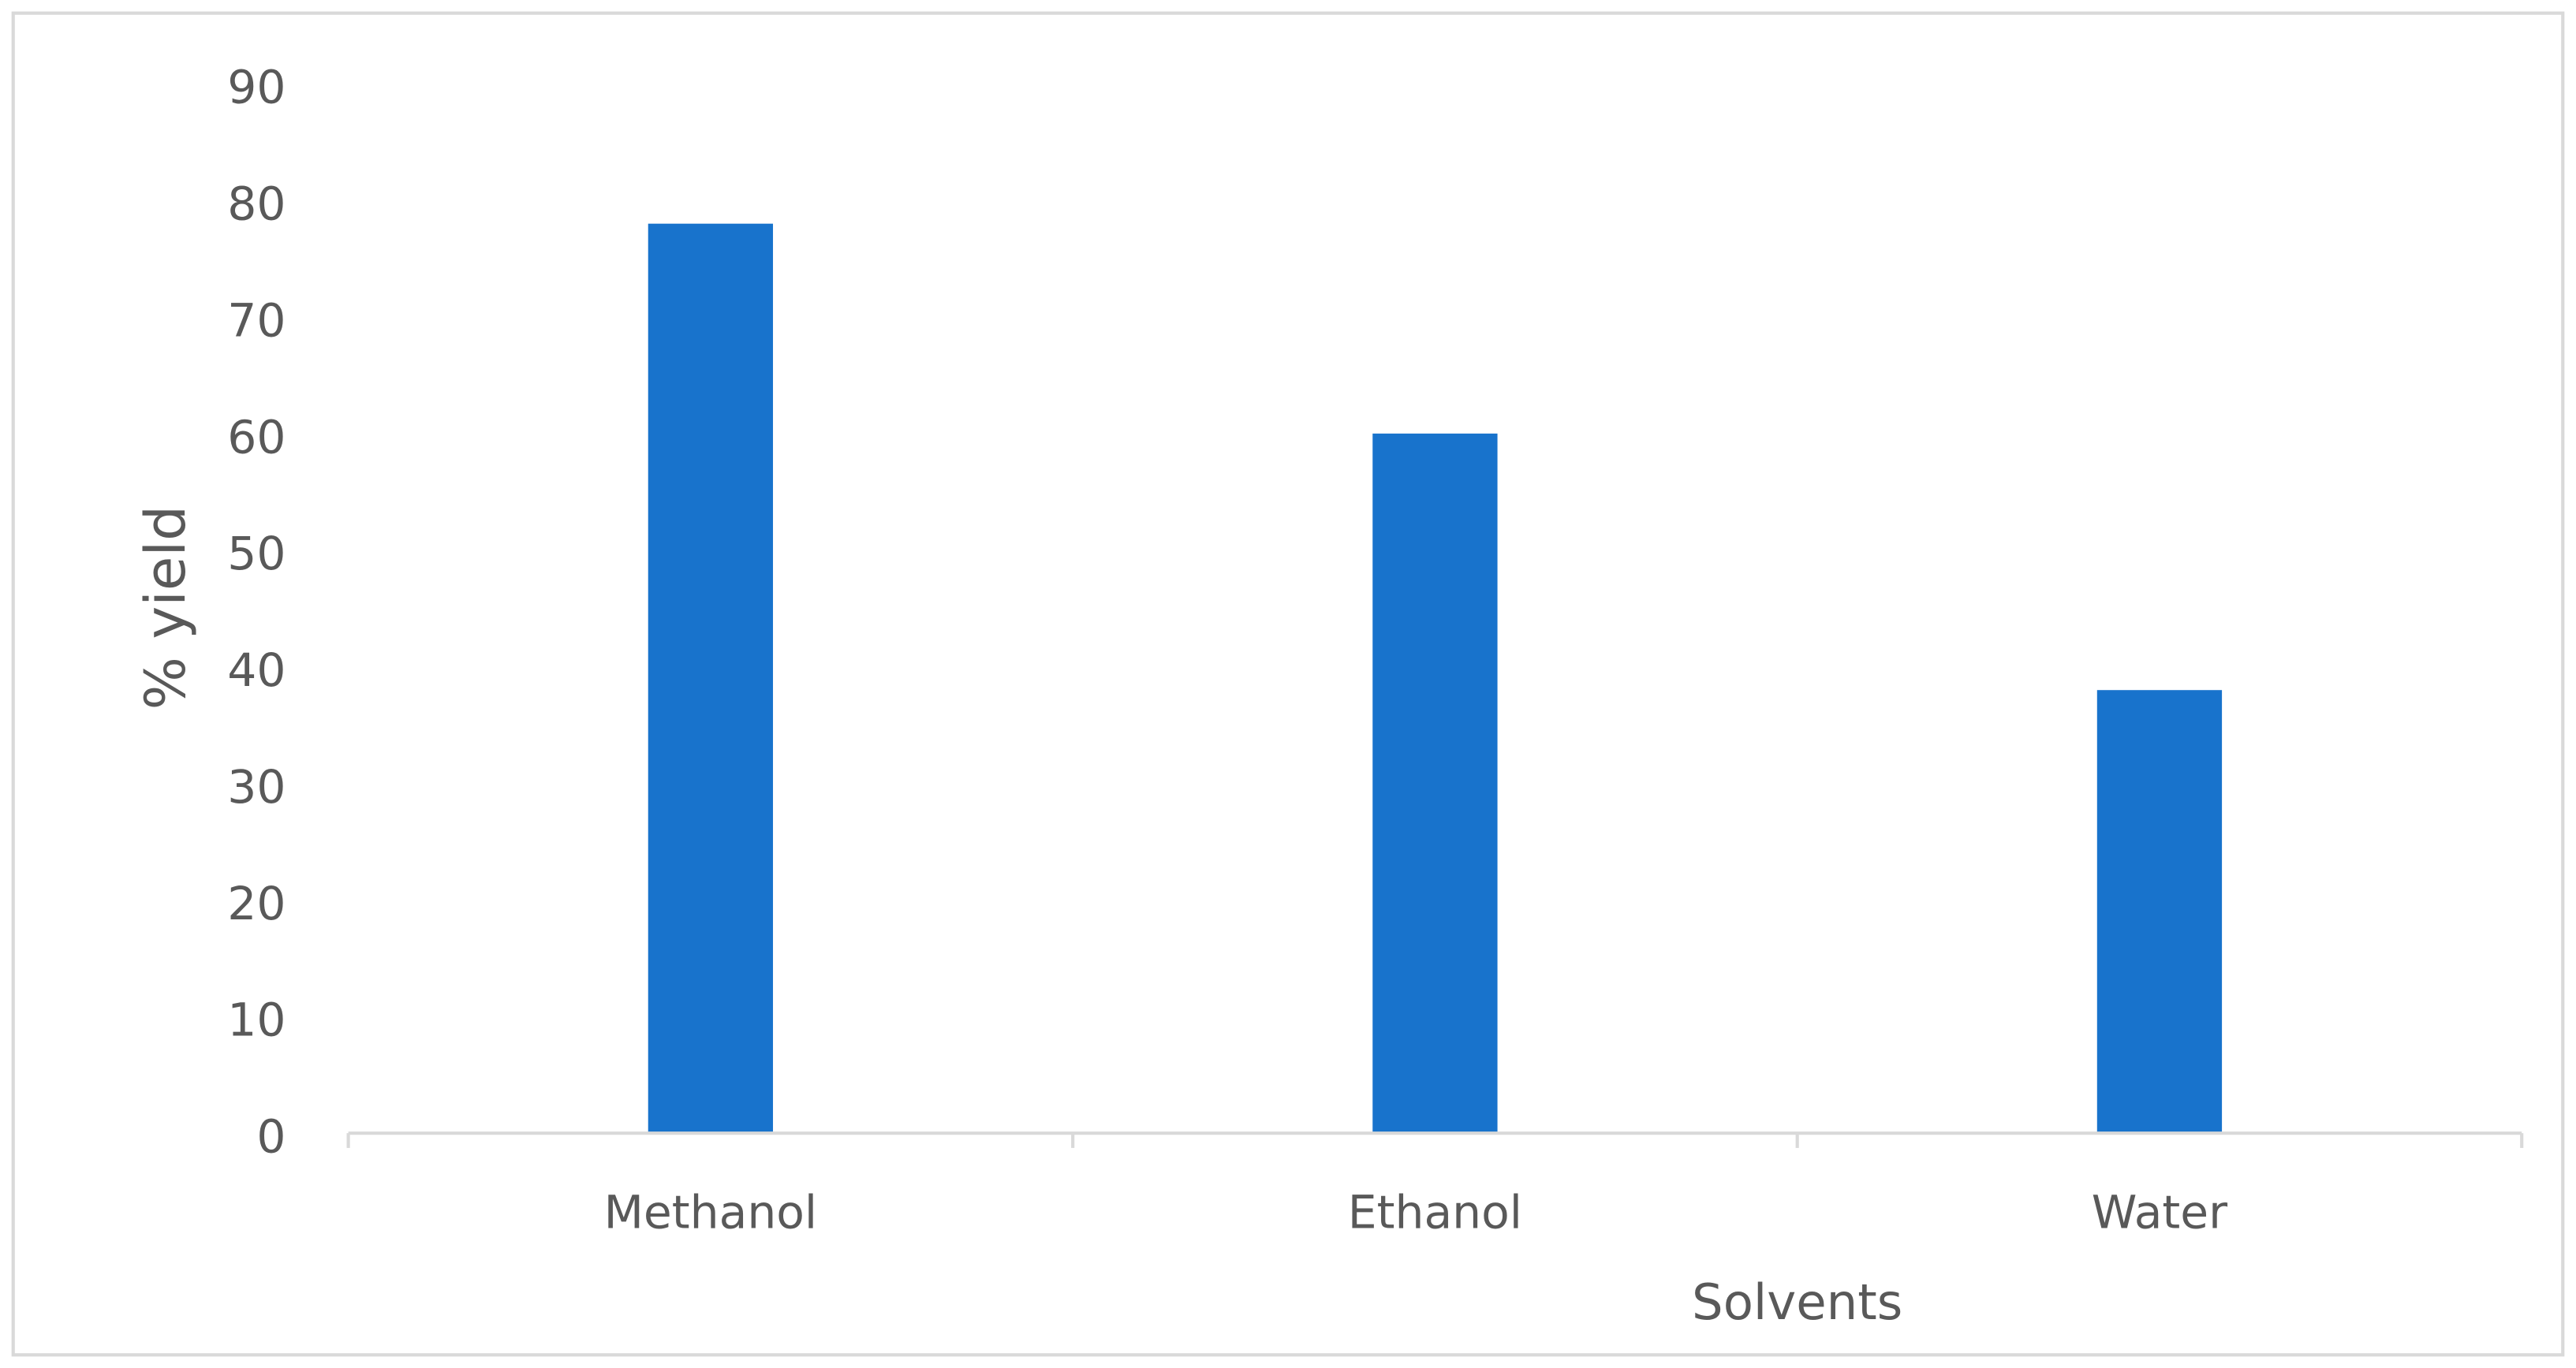 Image resolution: width=2576 pixels, height=1368 pixels. Describe the element at coordinates (256, 437) in the screenshot. I see `y-tick-label: 60` at that location.